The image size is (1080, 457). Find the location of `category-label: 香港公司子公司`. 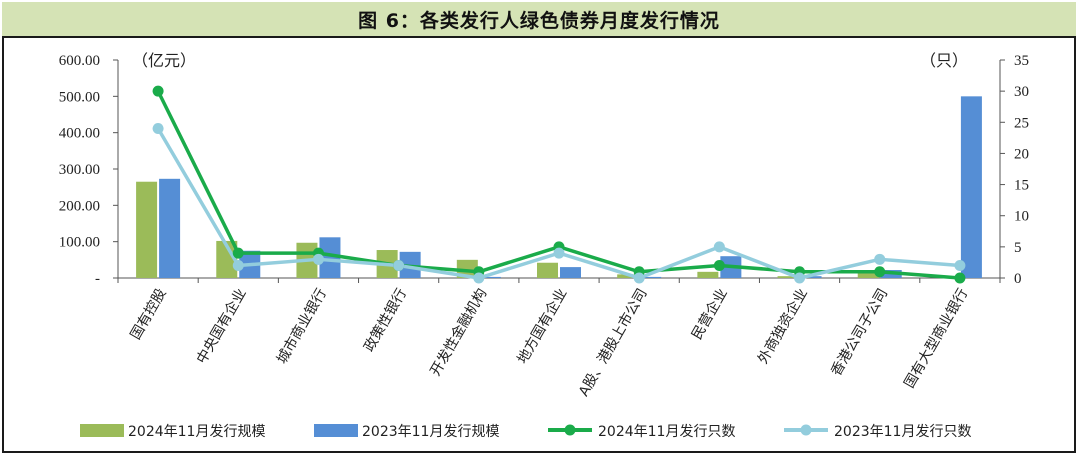

category-label: 香港公司子公司 is located at coordinates (859, 332).